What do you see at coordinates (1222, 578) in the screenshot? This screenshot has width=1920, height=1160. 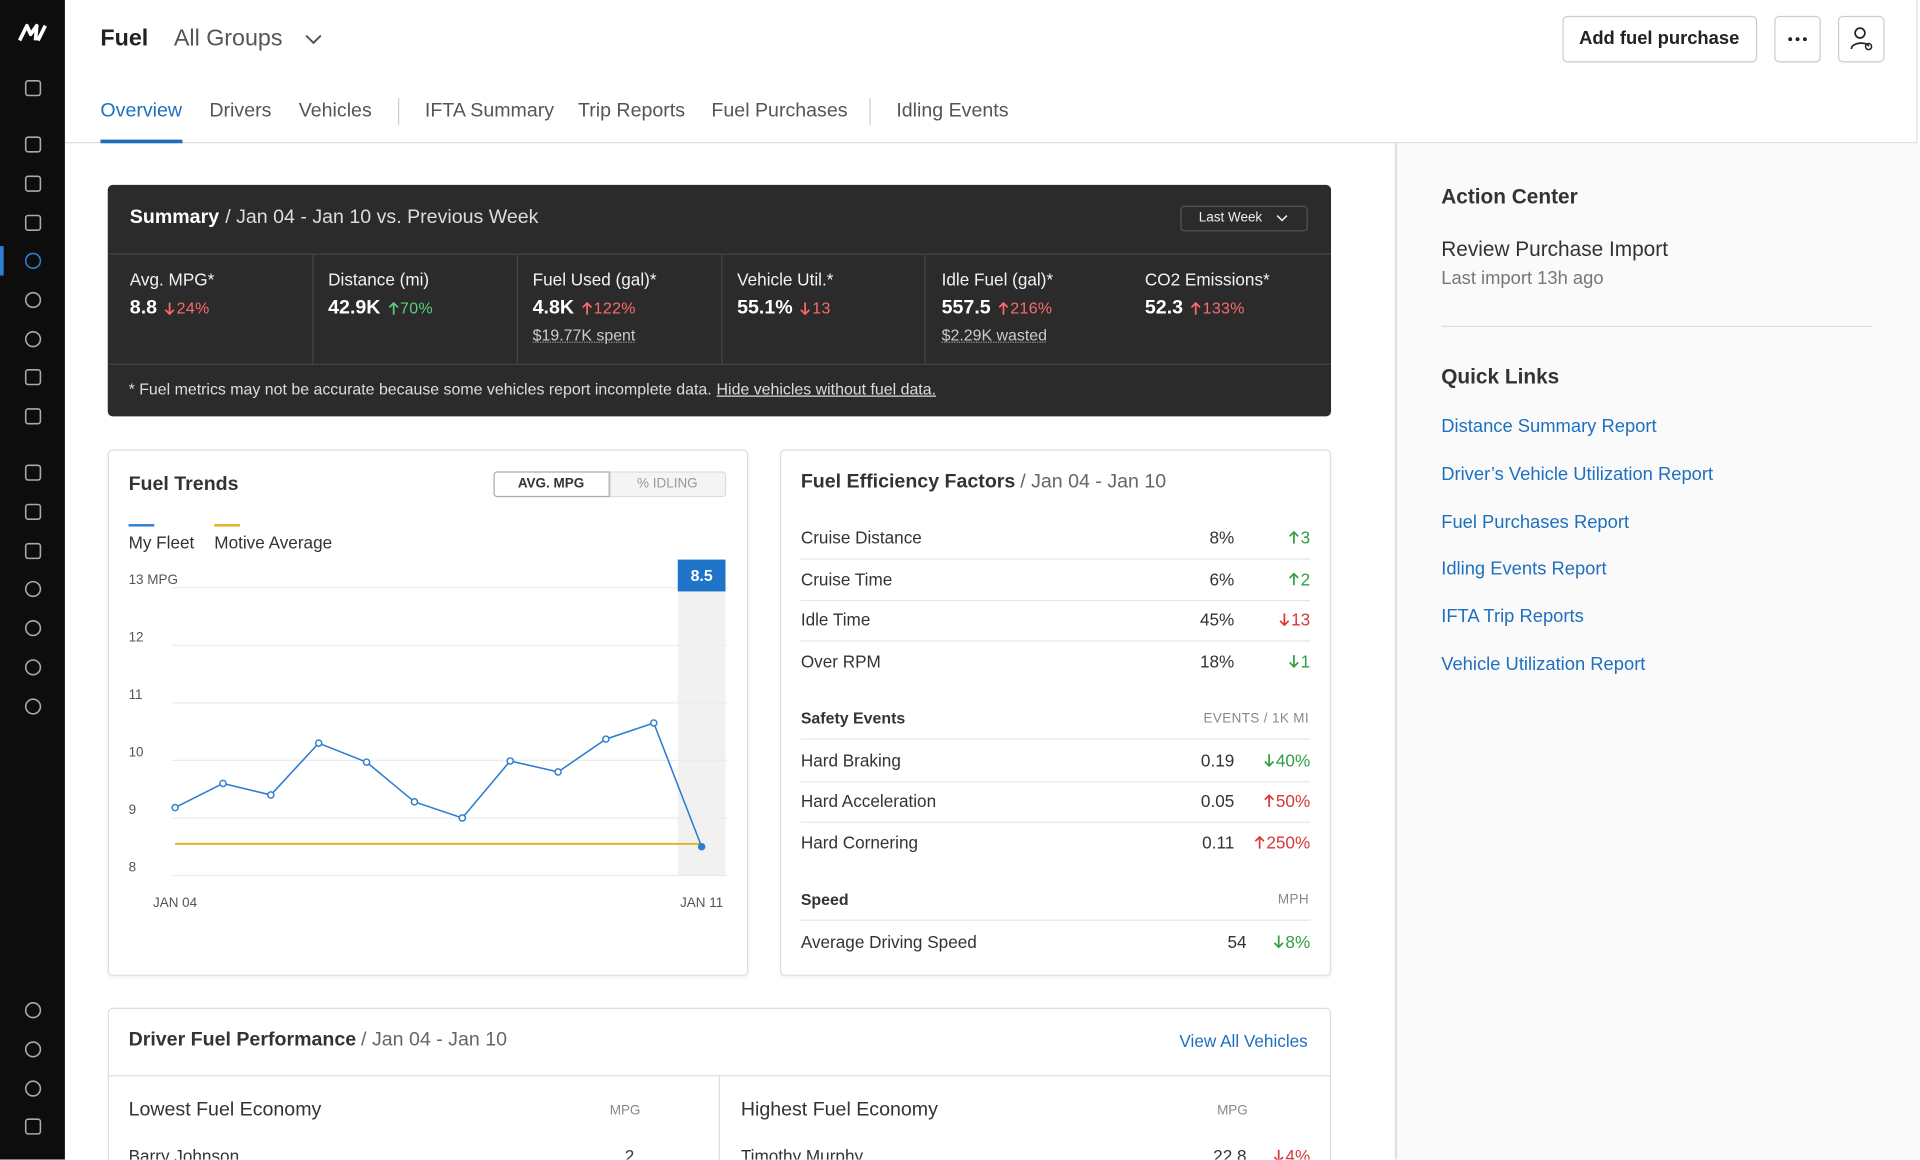 I see `factor-value: 6%` at bounding box center [1222, 578].